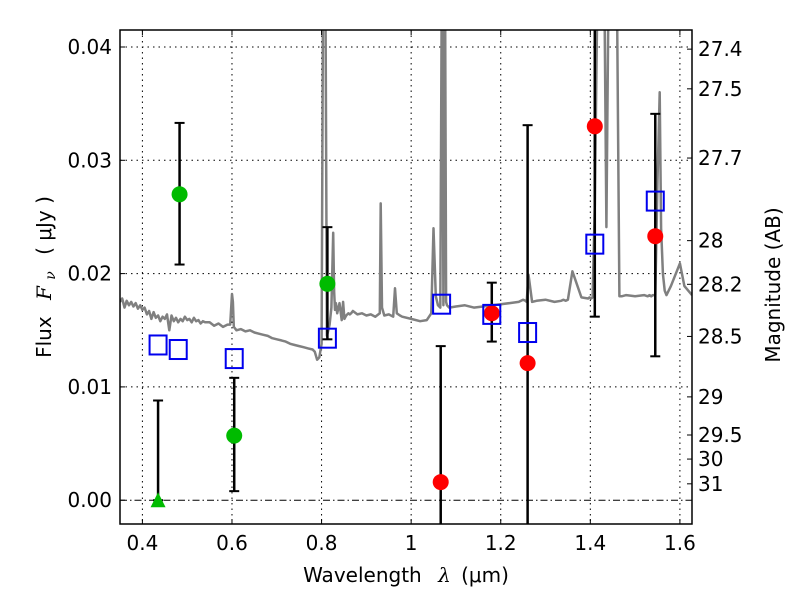 Image resolution: width=800 pixels, height=600 pixels. What do you see at coordinates (362, 575) in the screenshot?
I see `x-axis-label-prefix: Wavelength` at bounding box center [362, 575].